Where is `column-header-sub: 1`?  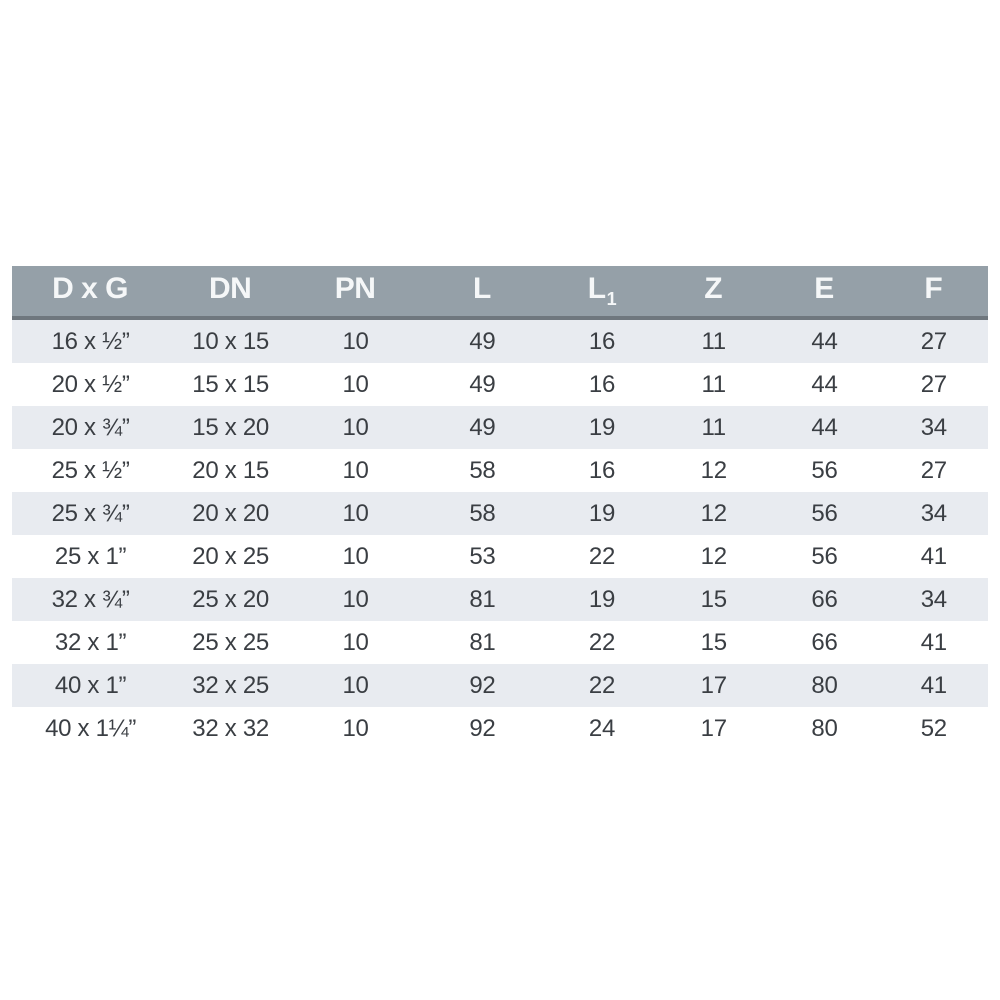 column-header-sub: 1 is located at coordinates (611, 299).